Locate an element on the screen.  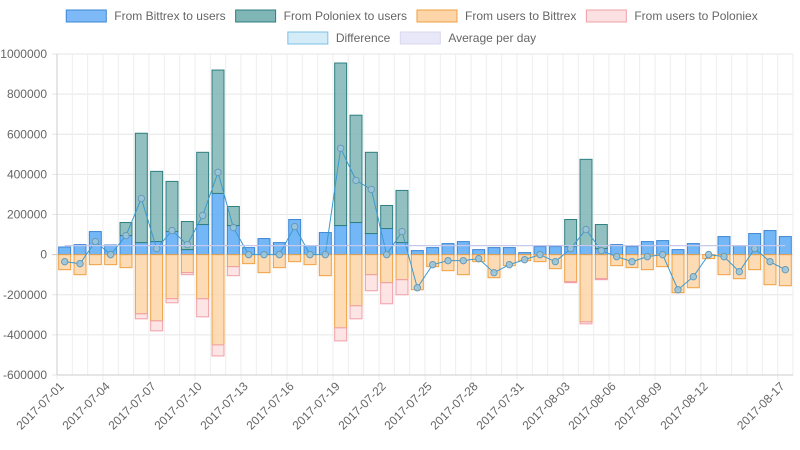
legend-item-5: Average per day is located at coordinates (467, 38).